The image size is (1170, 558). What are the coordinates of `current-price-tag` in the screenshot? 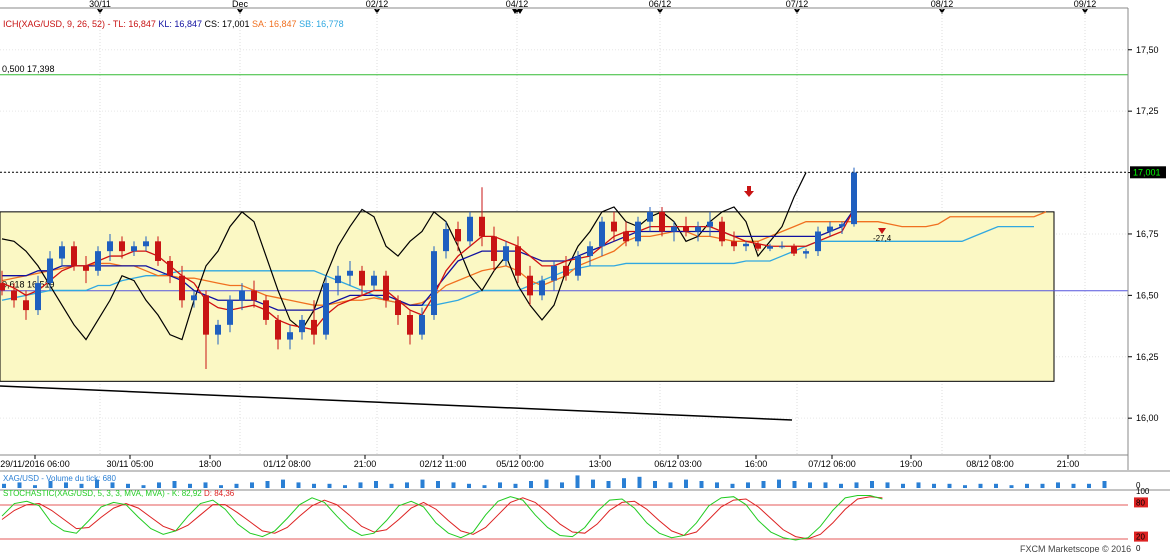 It's located at (1148, 172).